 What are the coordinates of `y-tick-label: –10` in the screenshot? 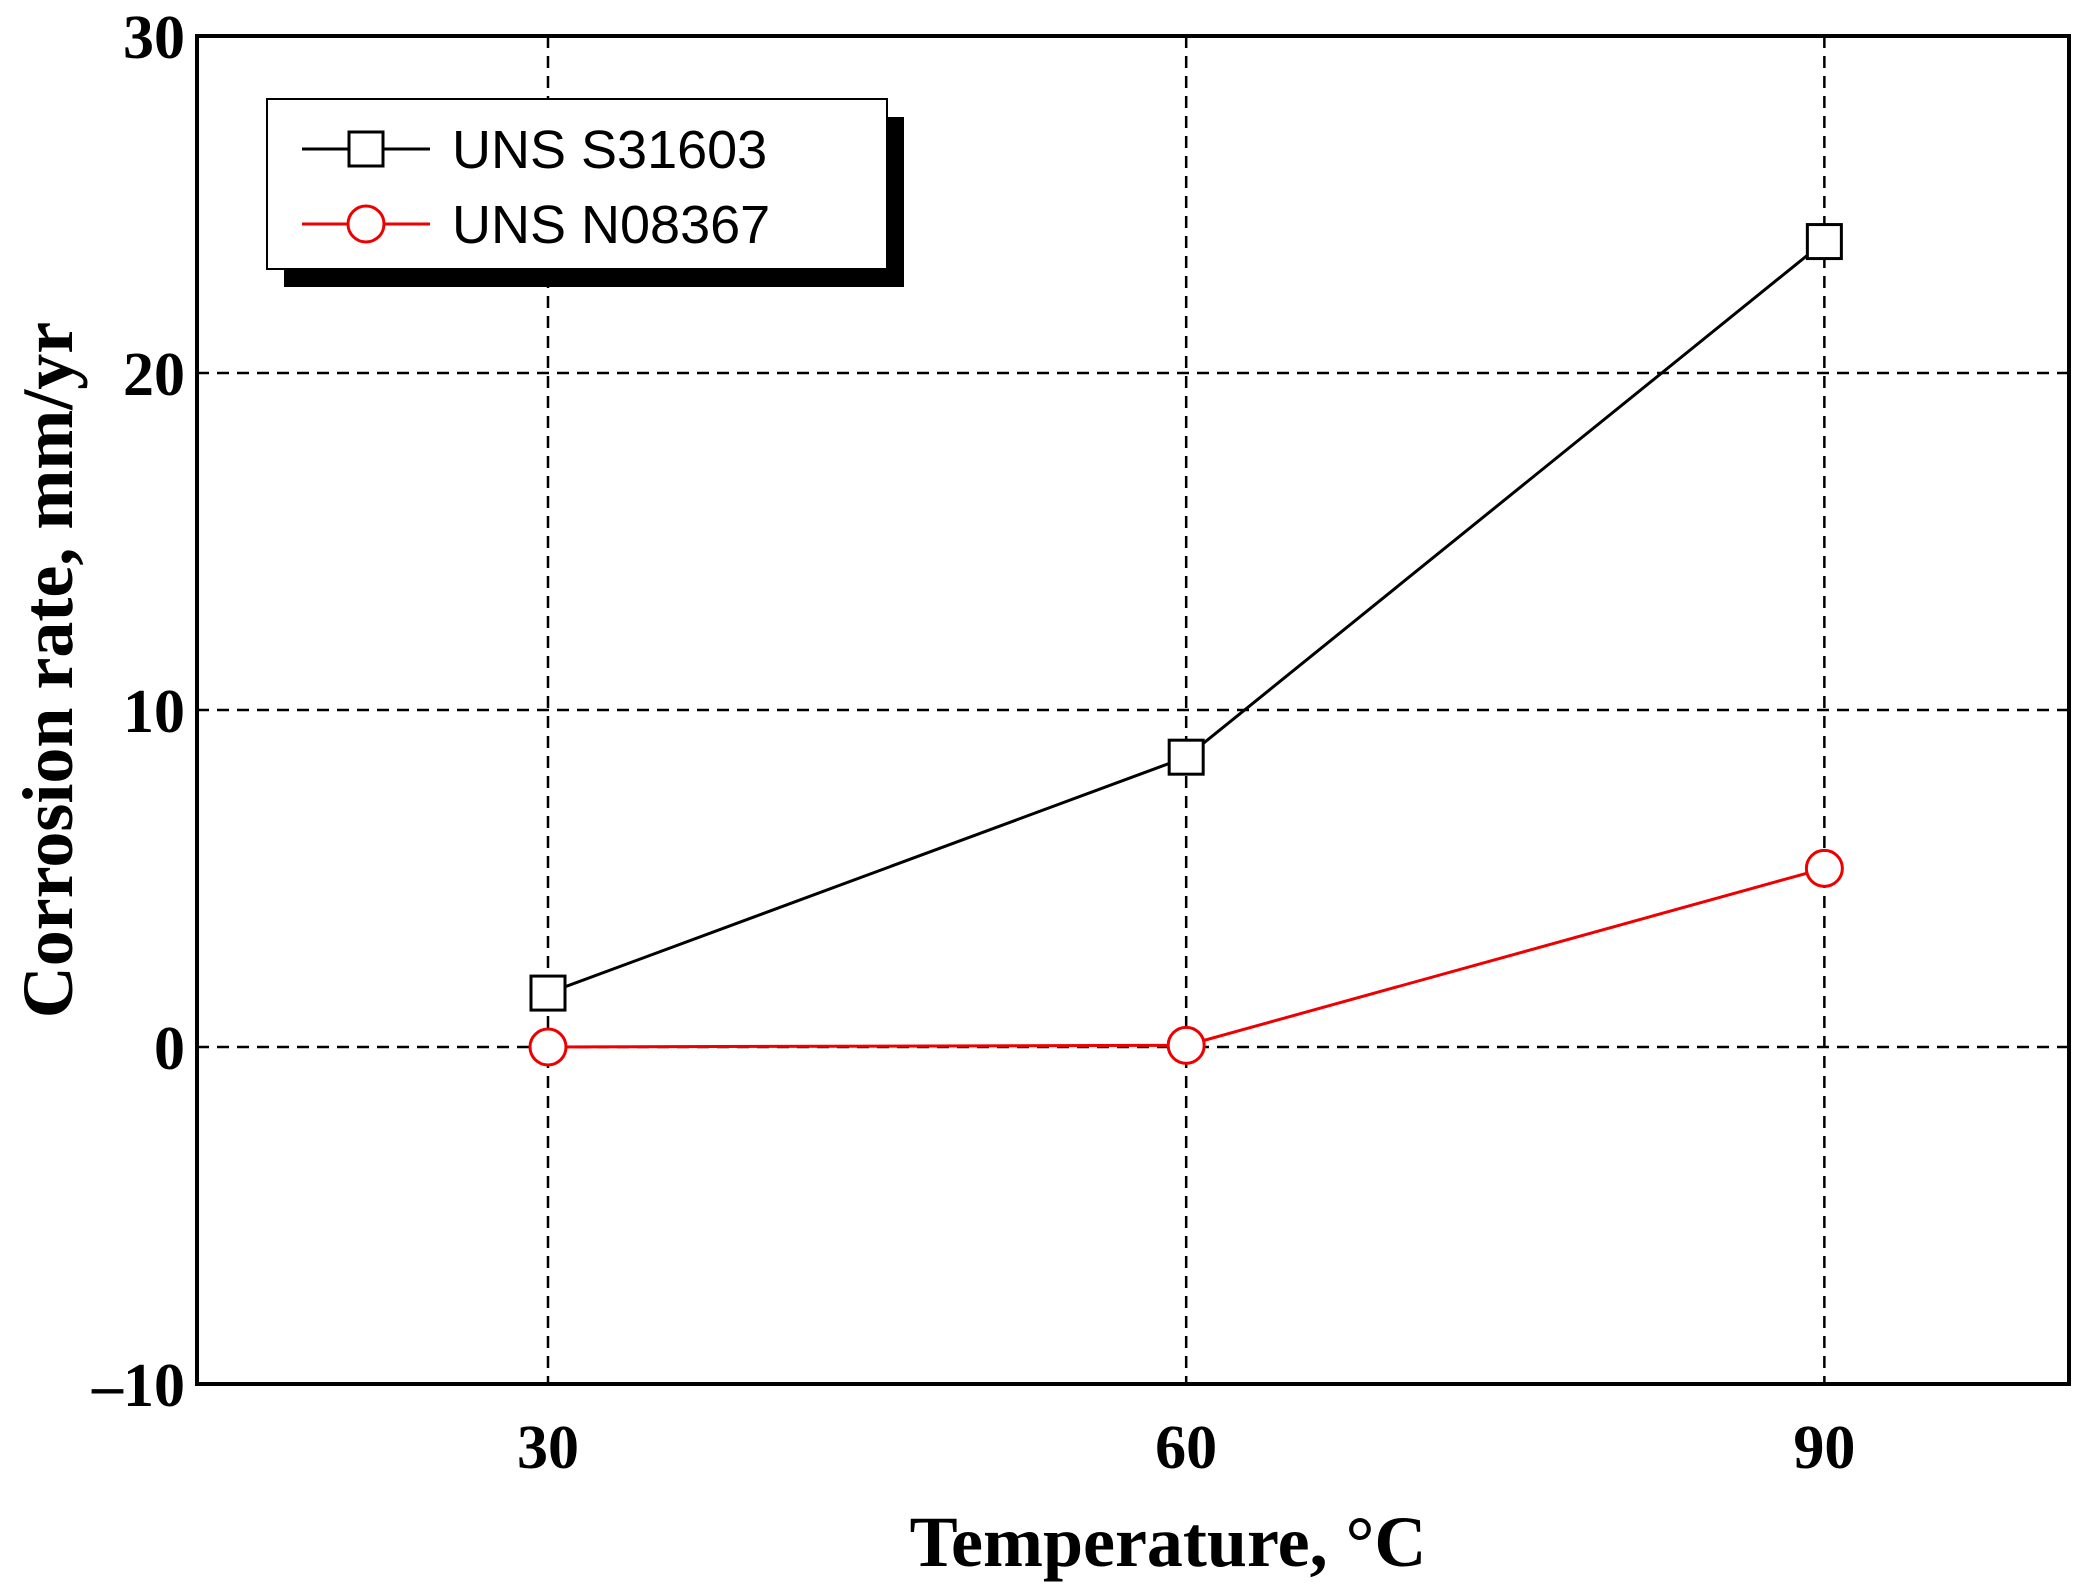 It's located at (138, 1386).